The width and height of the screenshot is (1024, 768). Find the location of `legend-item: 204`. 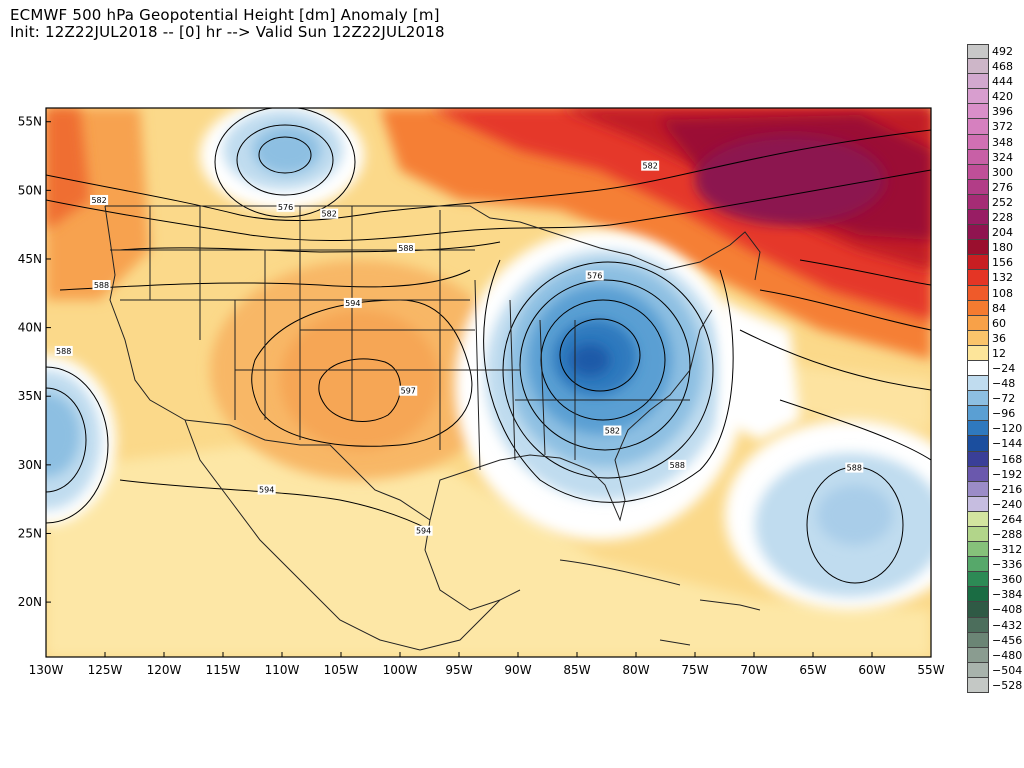

legend-item: 204 is located at coordinates (995, 233).